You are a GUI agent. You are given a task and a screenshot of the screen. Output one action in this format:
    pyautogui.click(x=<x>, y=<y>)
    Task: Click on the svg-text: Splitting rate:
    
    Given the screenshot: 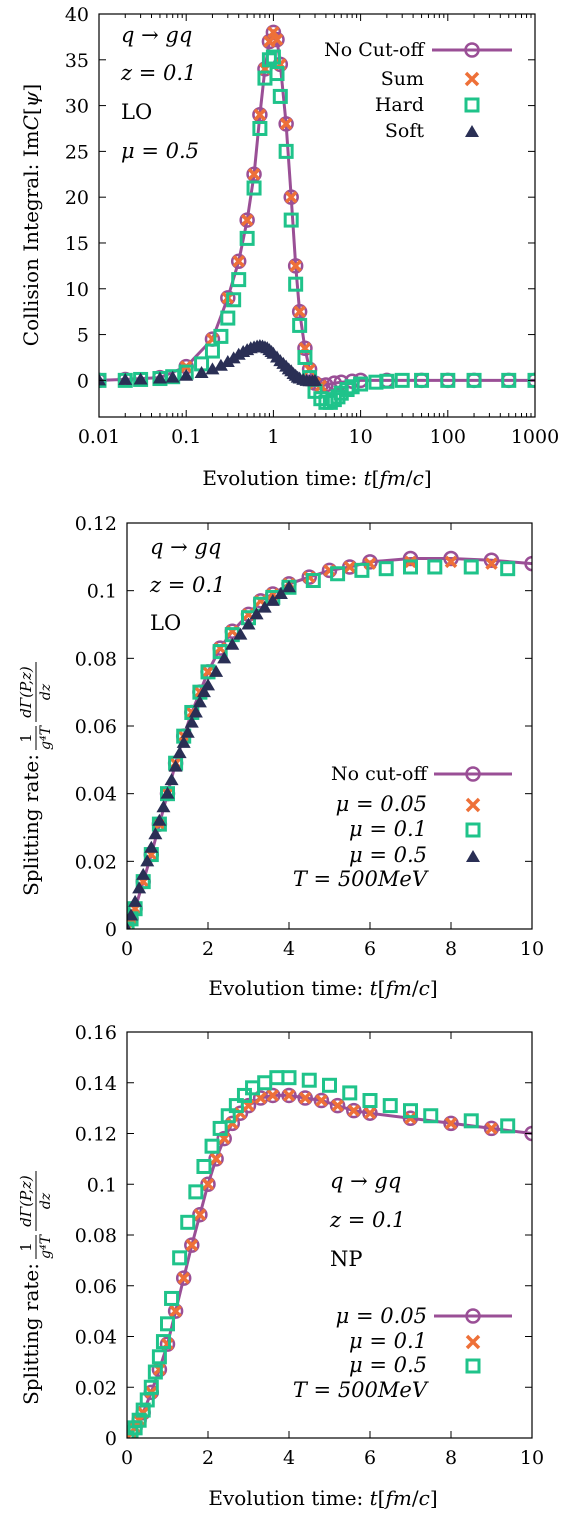 What is the action you would take?
    pyautogui.click(x=31, y=825)
    